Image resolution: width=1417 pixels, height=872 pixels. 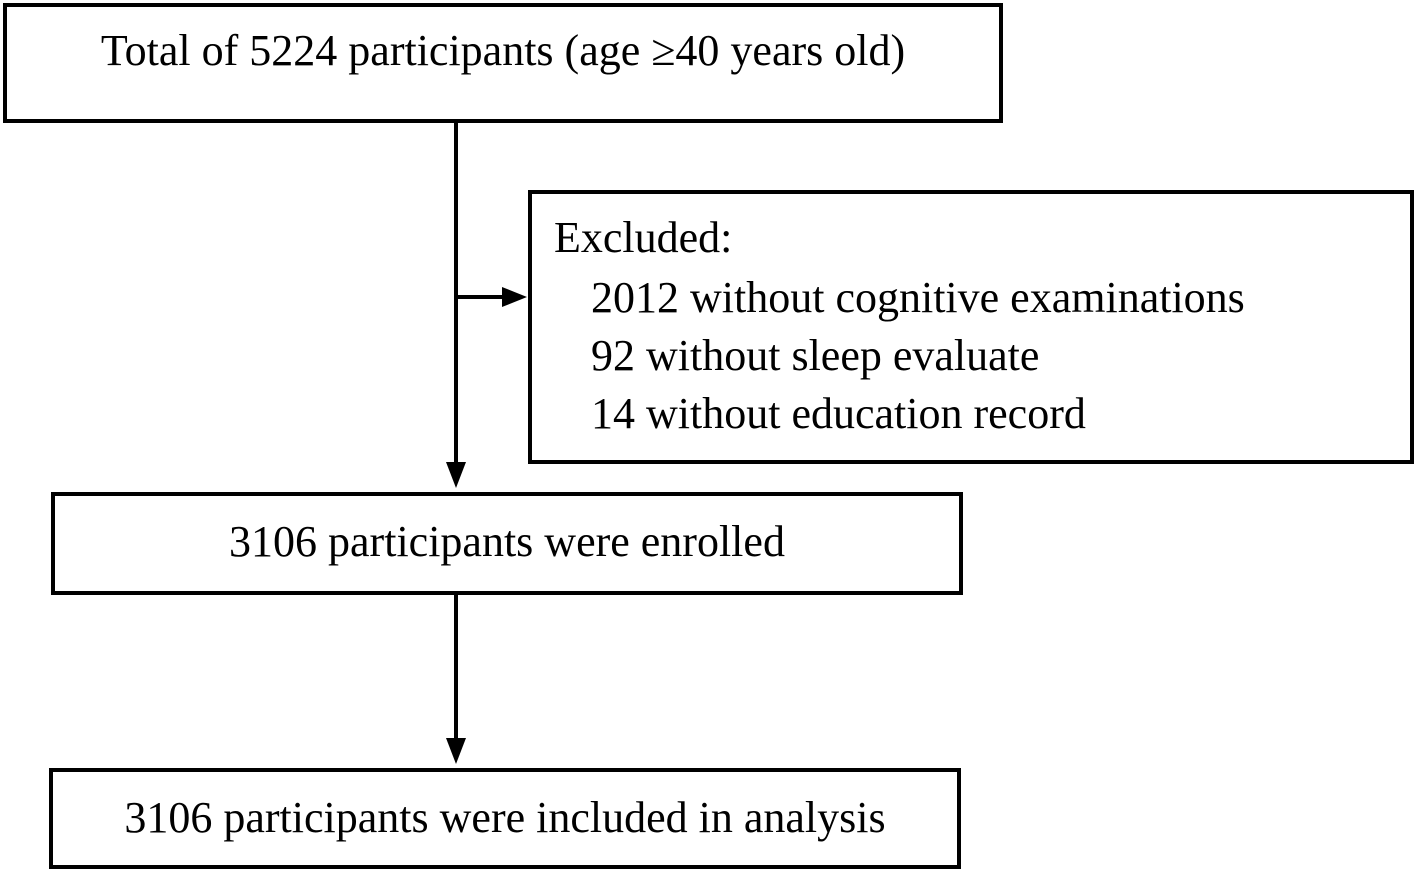 I want to click on excluded-reason-sleep: 92 without sleep evaluate, so click(x=815, y=355).